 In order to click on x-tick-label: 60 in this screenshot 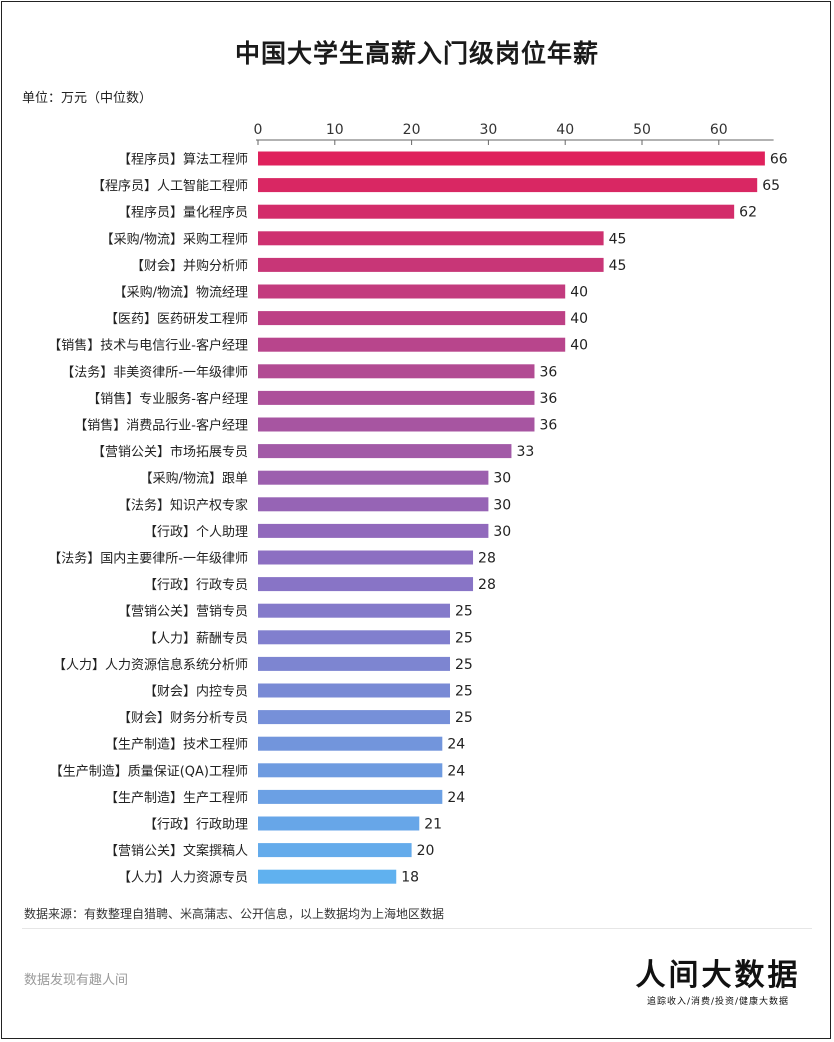, I will do `click(719, 130)`.